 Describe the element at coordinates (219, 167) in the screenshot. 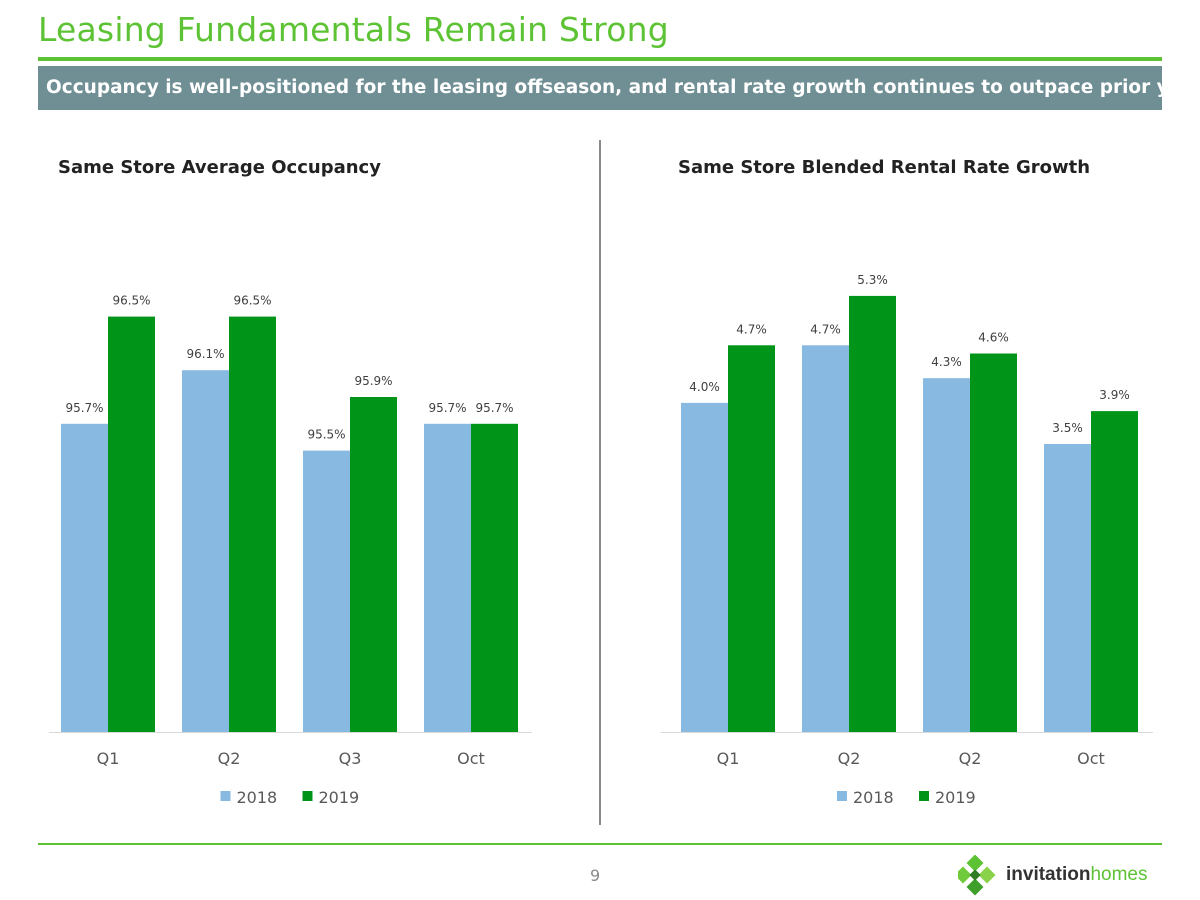

I see `occupancy-chart-title: Same Store Average Occupancy` at that location.